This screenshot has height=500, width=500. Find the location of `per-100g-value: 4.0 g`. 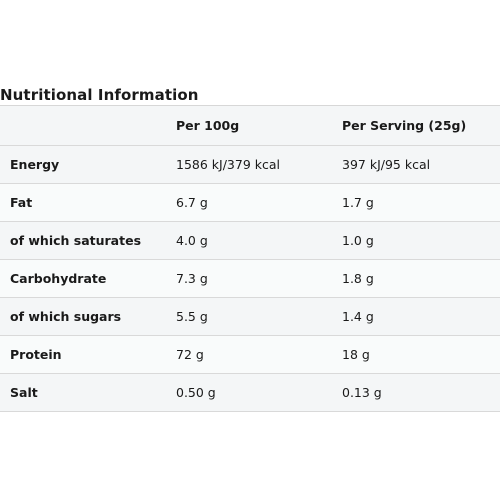

per-100g-value: 4.0 g is located at coordinates (192, 240).